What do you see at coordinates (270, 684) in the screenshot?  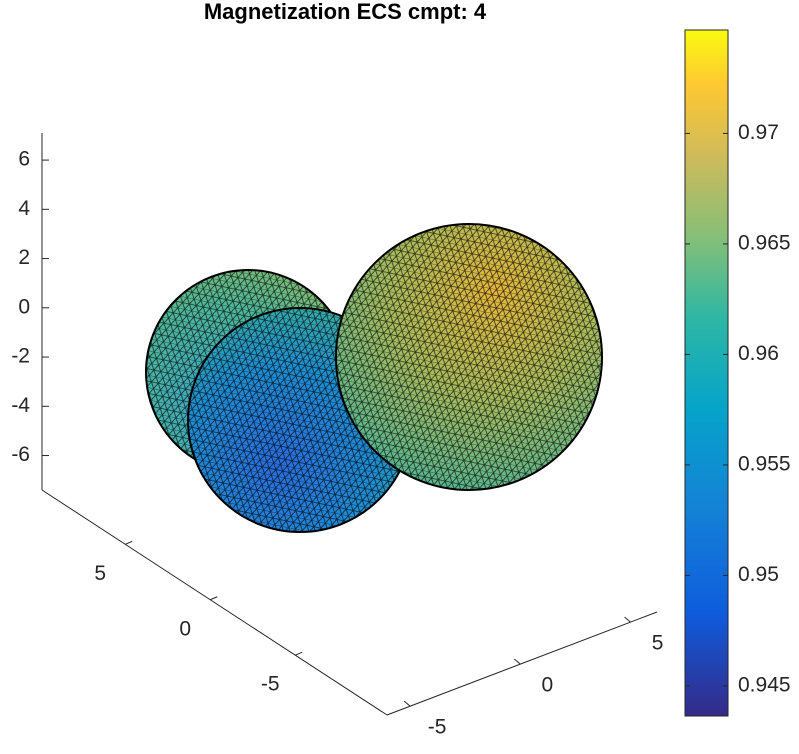 I see `x-tick-label: -5` at bounding box center [270, 684].